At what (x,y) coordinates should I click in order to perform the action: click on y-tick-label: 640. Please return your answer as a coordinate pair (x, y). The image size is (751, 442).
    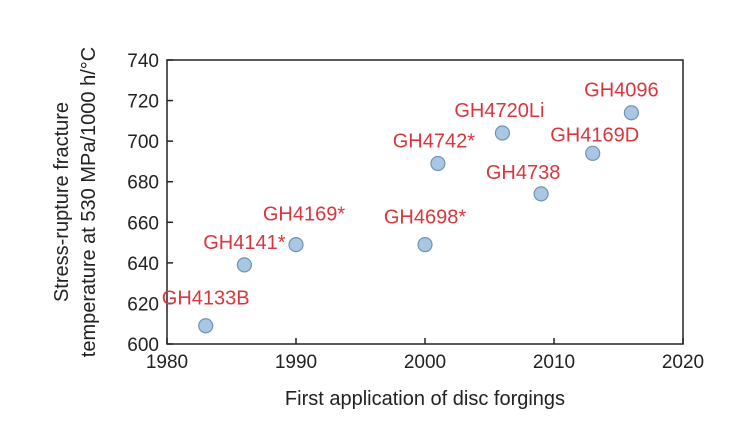
    Looking at the image, I should click on (143, 264).